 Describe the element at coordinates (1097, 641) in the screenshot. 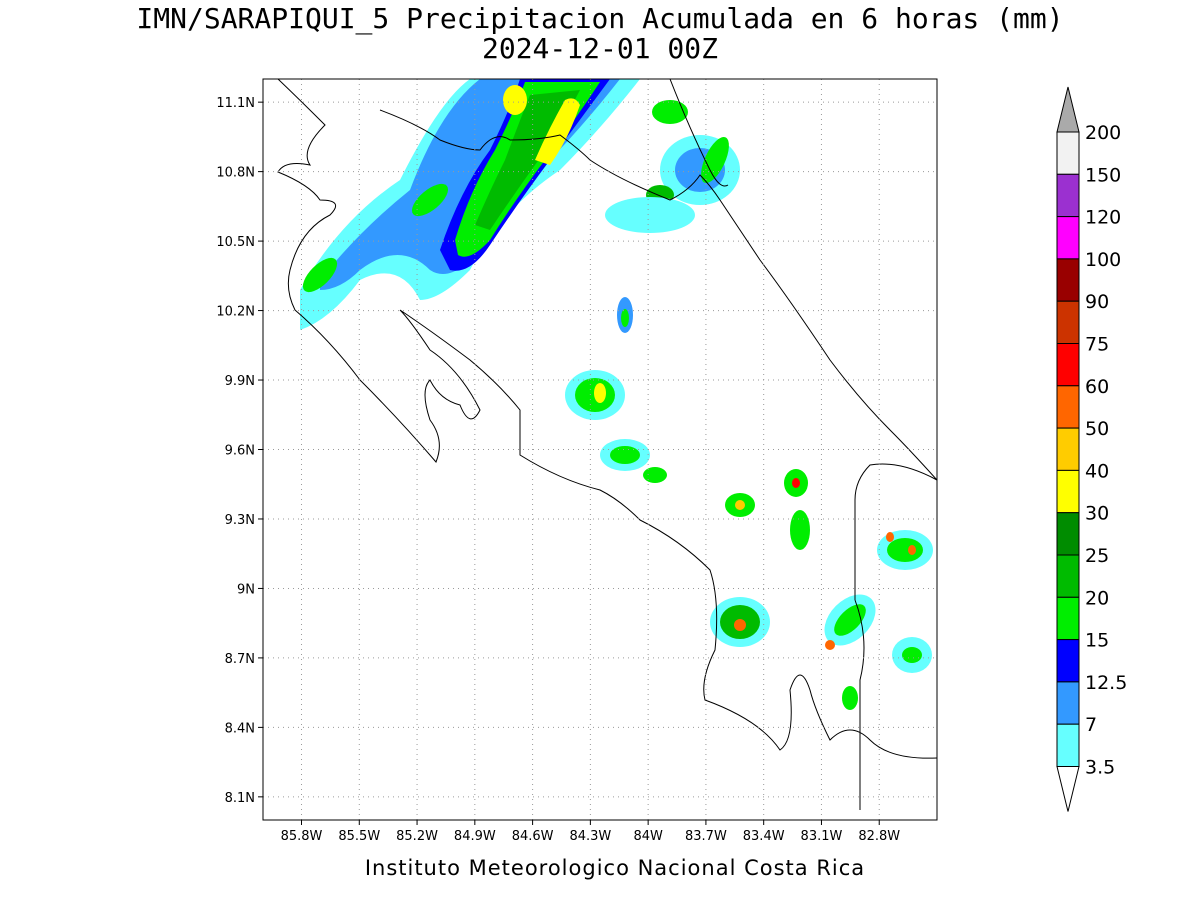

I see `colorbar-level-label: 15` at that location.